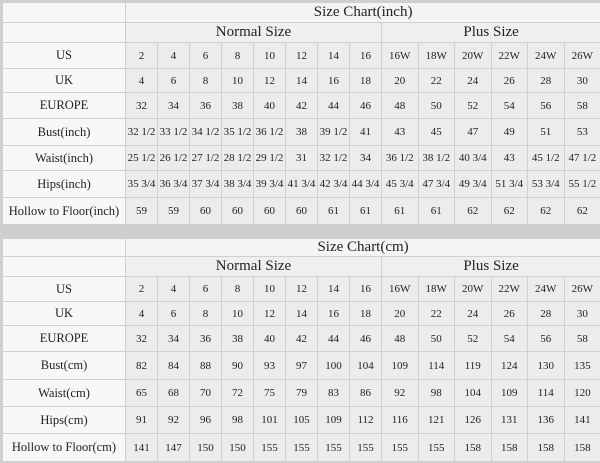 The image size is (600, 463). What do you see at coordinates (269, 55) in the screenshot?
I see `normal-size-cell: 10` at bounding box center [269, 55].